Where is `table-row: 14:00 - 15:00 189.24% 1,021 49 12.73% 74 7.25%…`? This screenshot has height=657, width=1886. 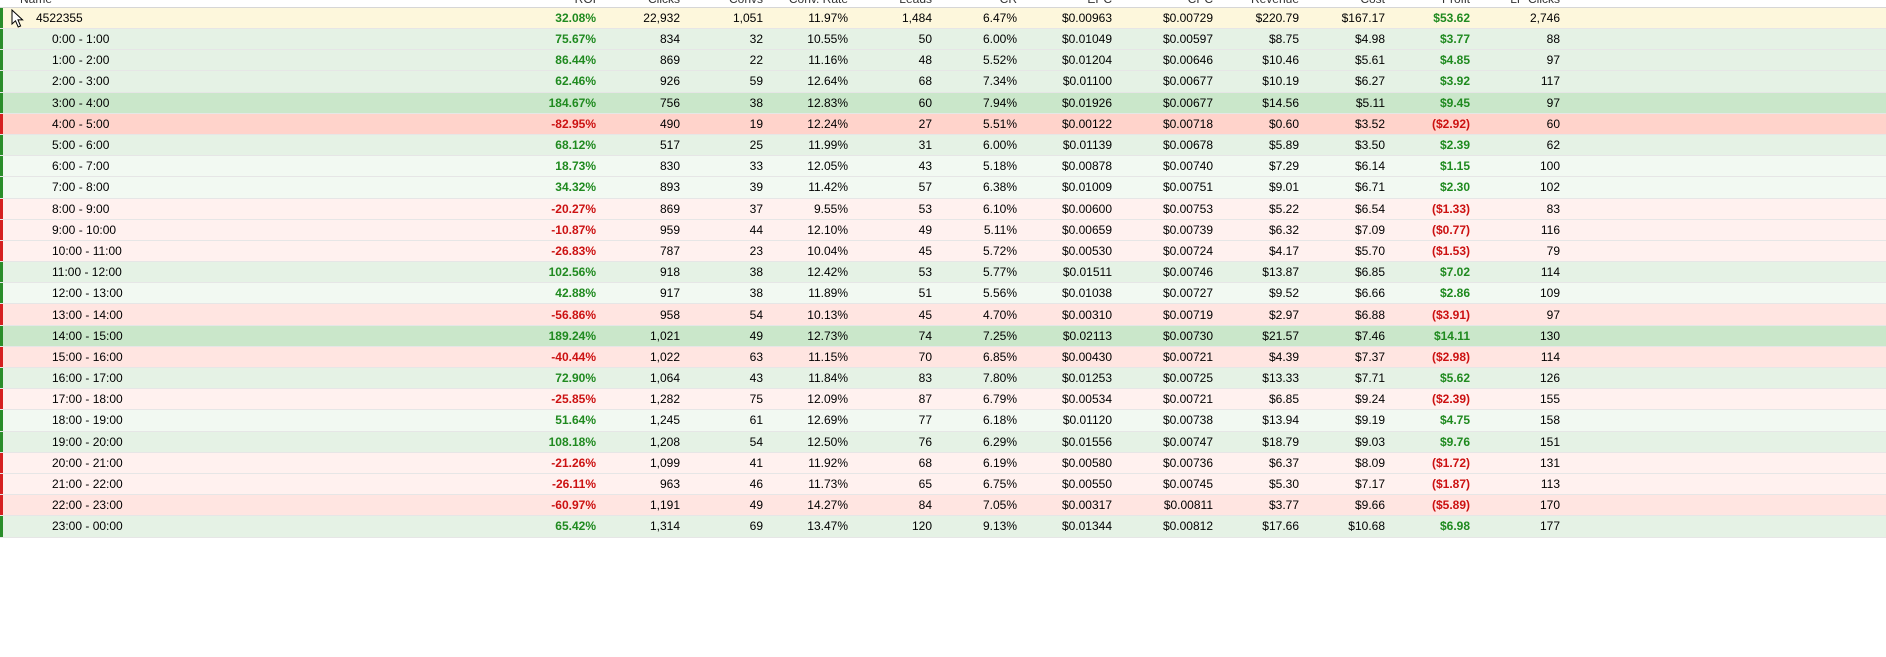 table-row: 14:00 - 15:00 189.24% 1,021 49 12.73% 74 7.25%… is located at coordinates (943, 336).